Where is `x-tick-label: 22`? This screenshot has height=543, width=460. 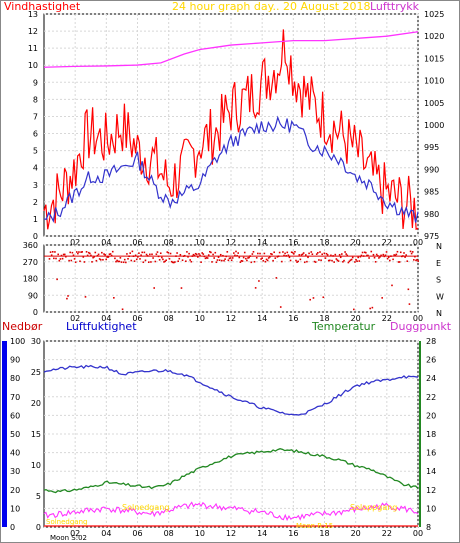
x-tick-label: 22 is located at coordinates (387, 242).